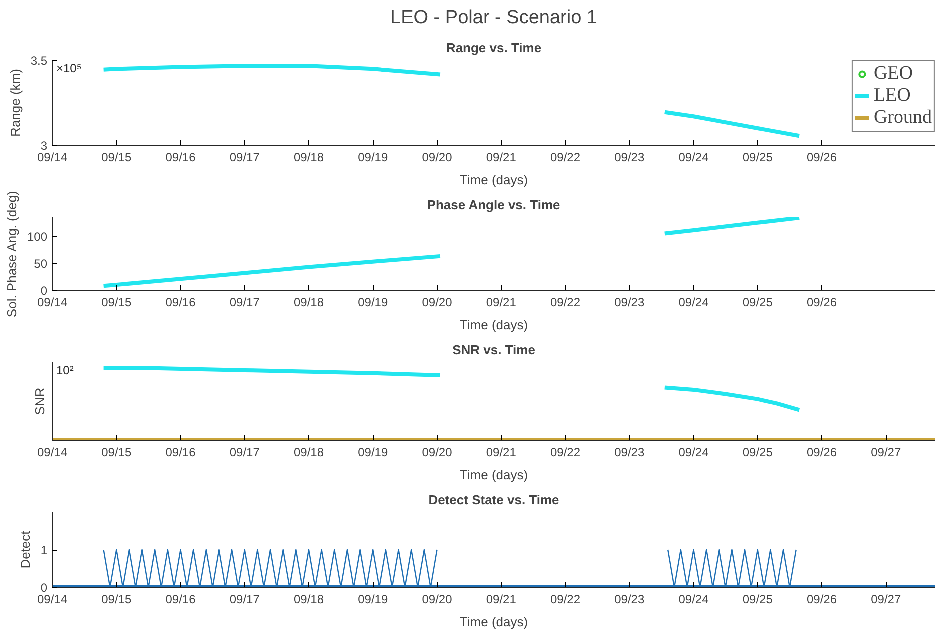  I want to click on y-axis-title: Sol. Phase Ang. (deg), so click(12, 254).